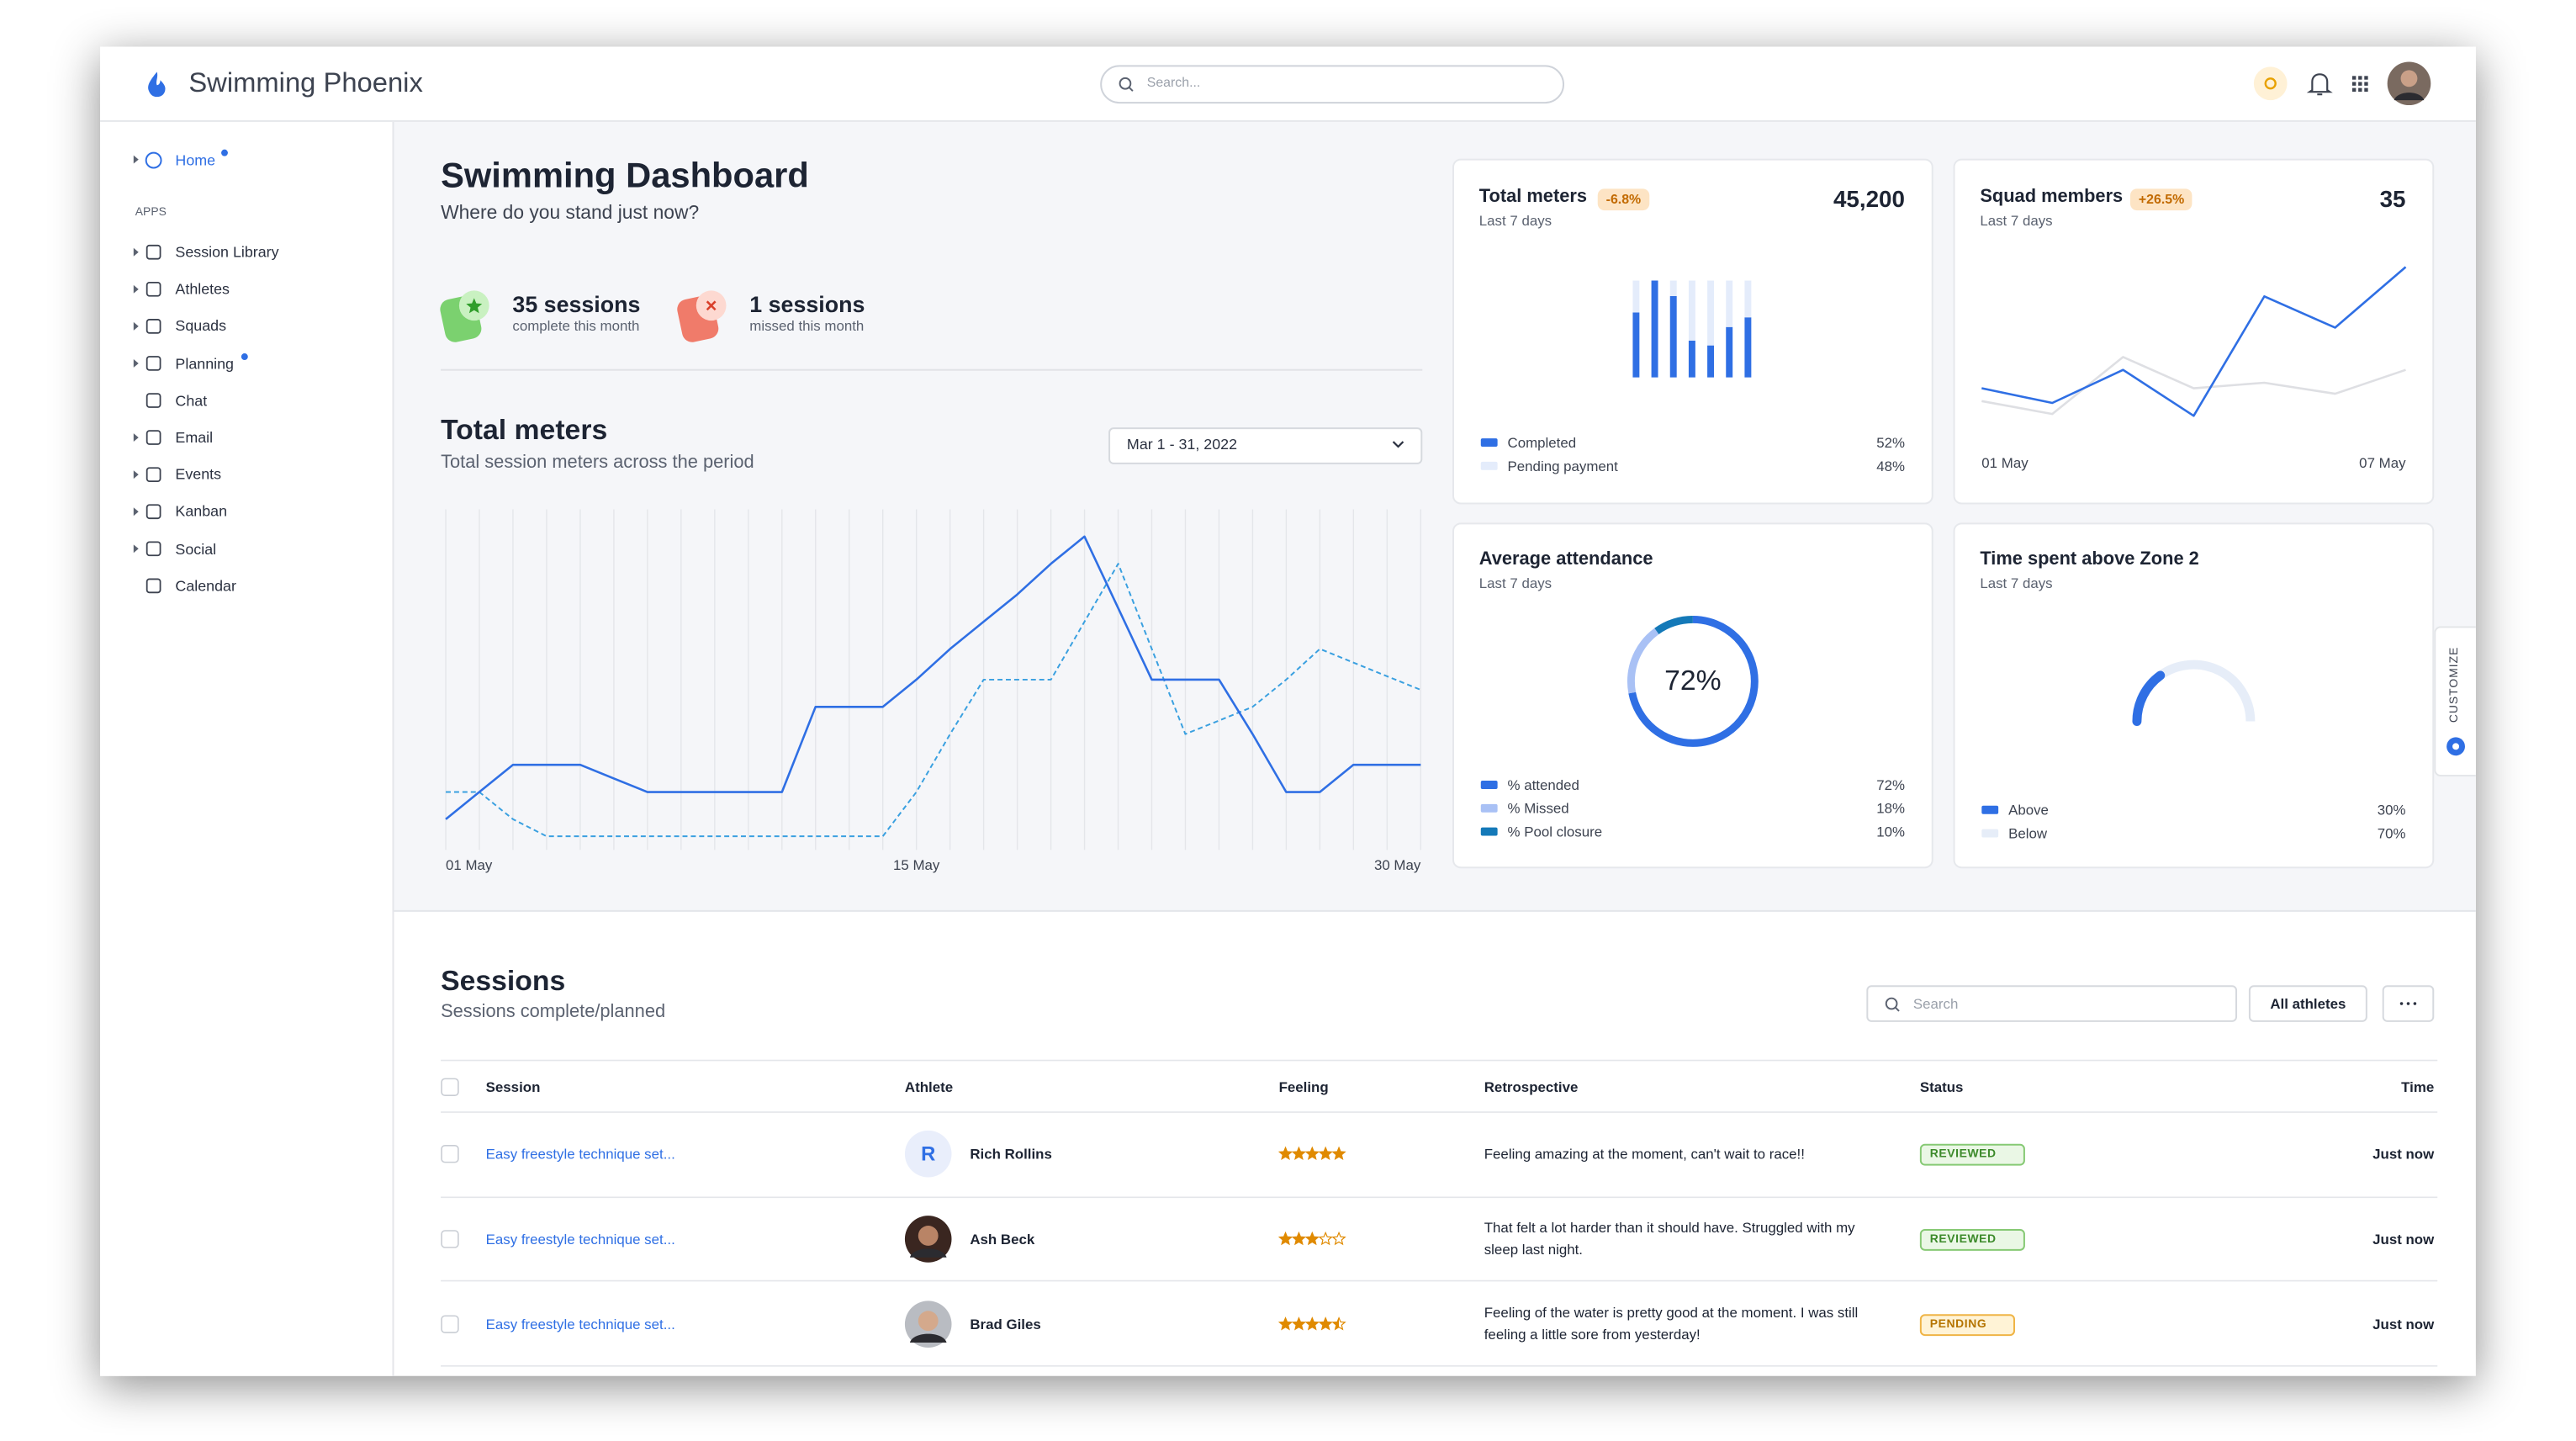  I want to click on athlete-name: Brad Giles, so click(1005, 1323).